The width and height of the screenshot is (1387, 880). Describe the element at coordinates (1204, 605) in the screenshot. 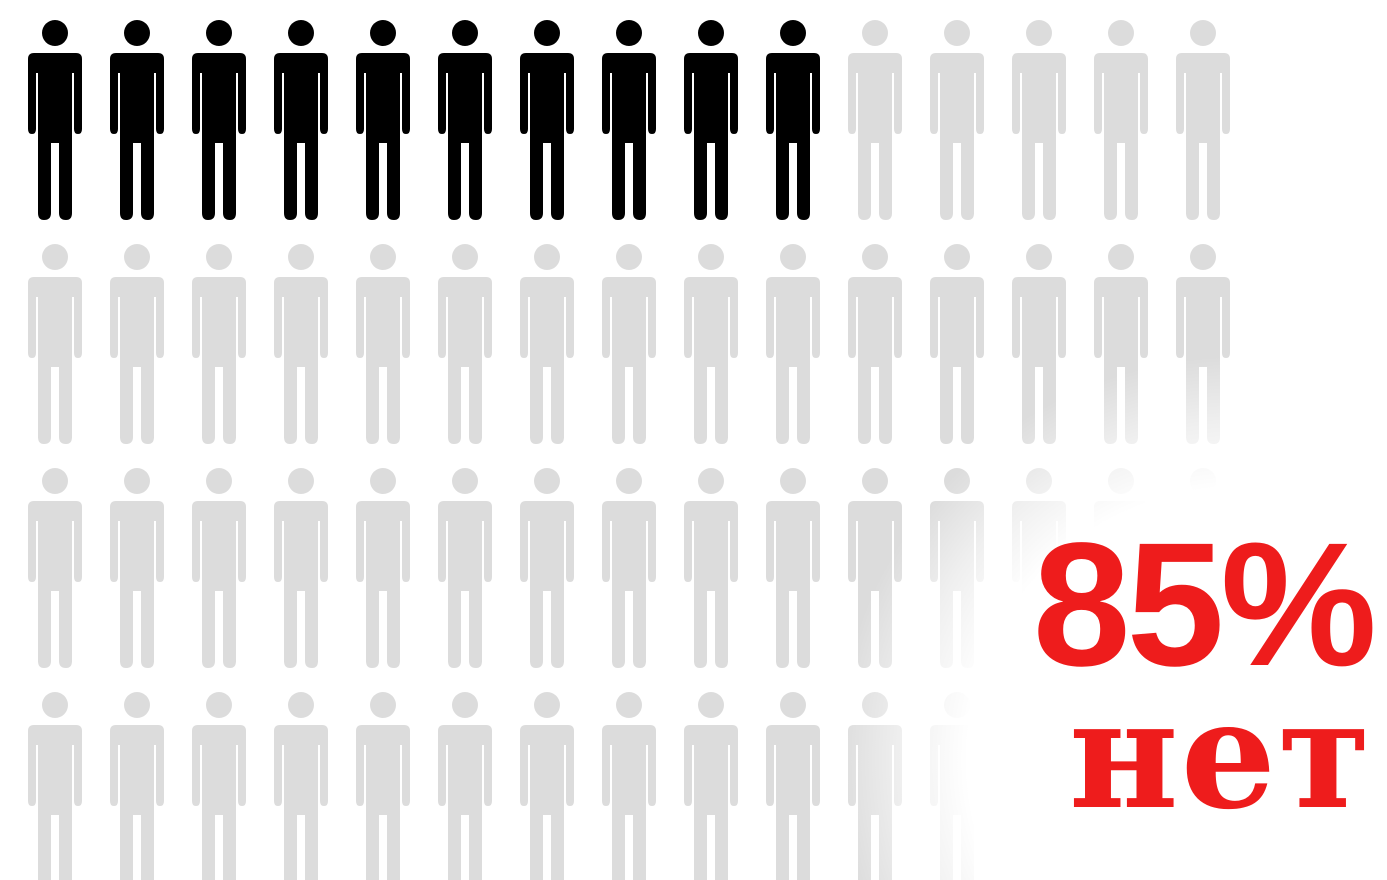

I see `callout-percent: 85%` at that location.